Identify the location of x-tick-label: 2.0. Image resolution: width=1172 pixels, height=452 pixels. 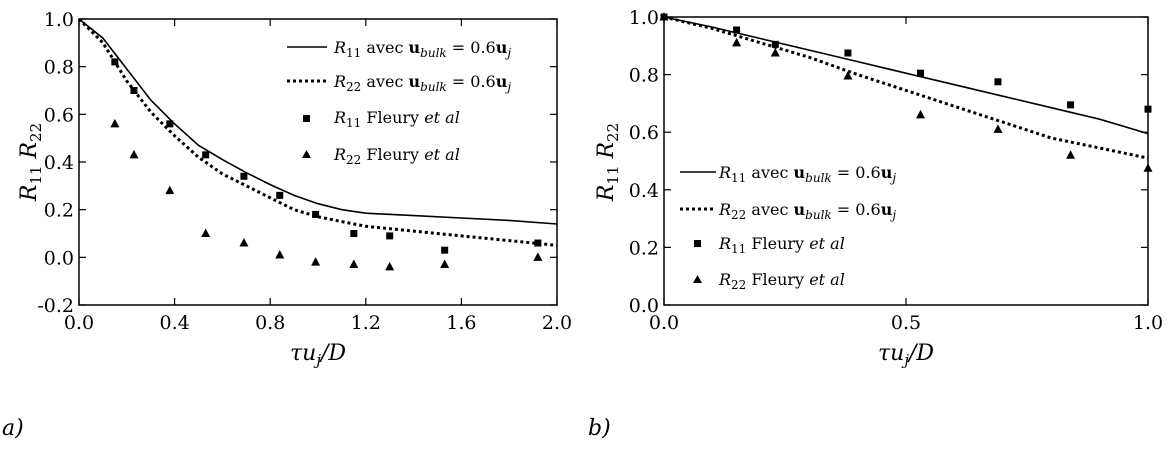
(557, 323).